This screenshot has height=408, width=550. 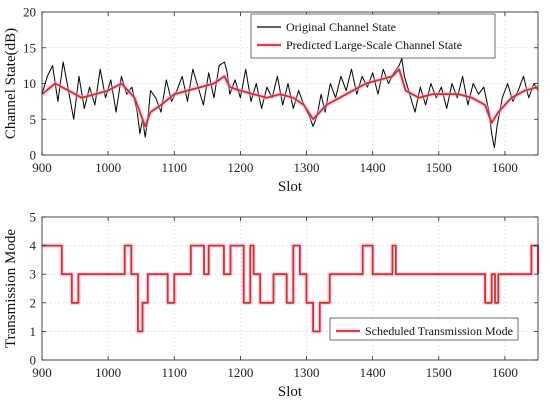 What do you see at coordinates (29, 12) in the screenshot?
I see `y-tick-label: 20` at bounding box center [29, 12].